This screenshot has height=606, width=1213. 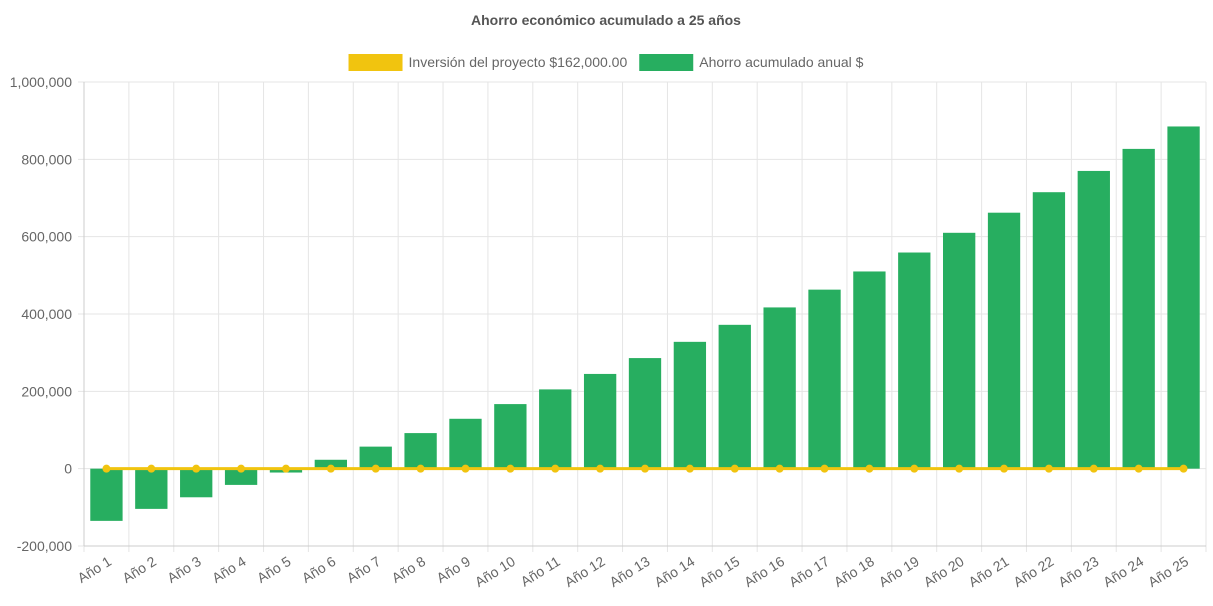 I want to click on x-tick-label: Año 18, so click(x=854, y=571).